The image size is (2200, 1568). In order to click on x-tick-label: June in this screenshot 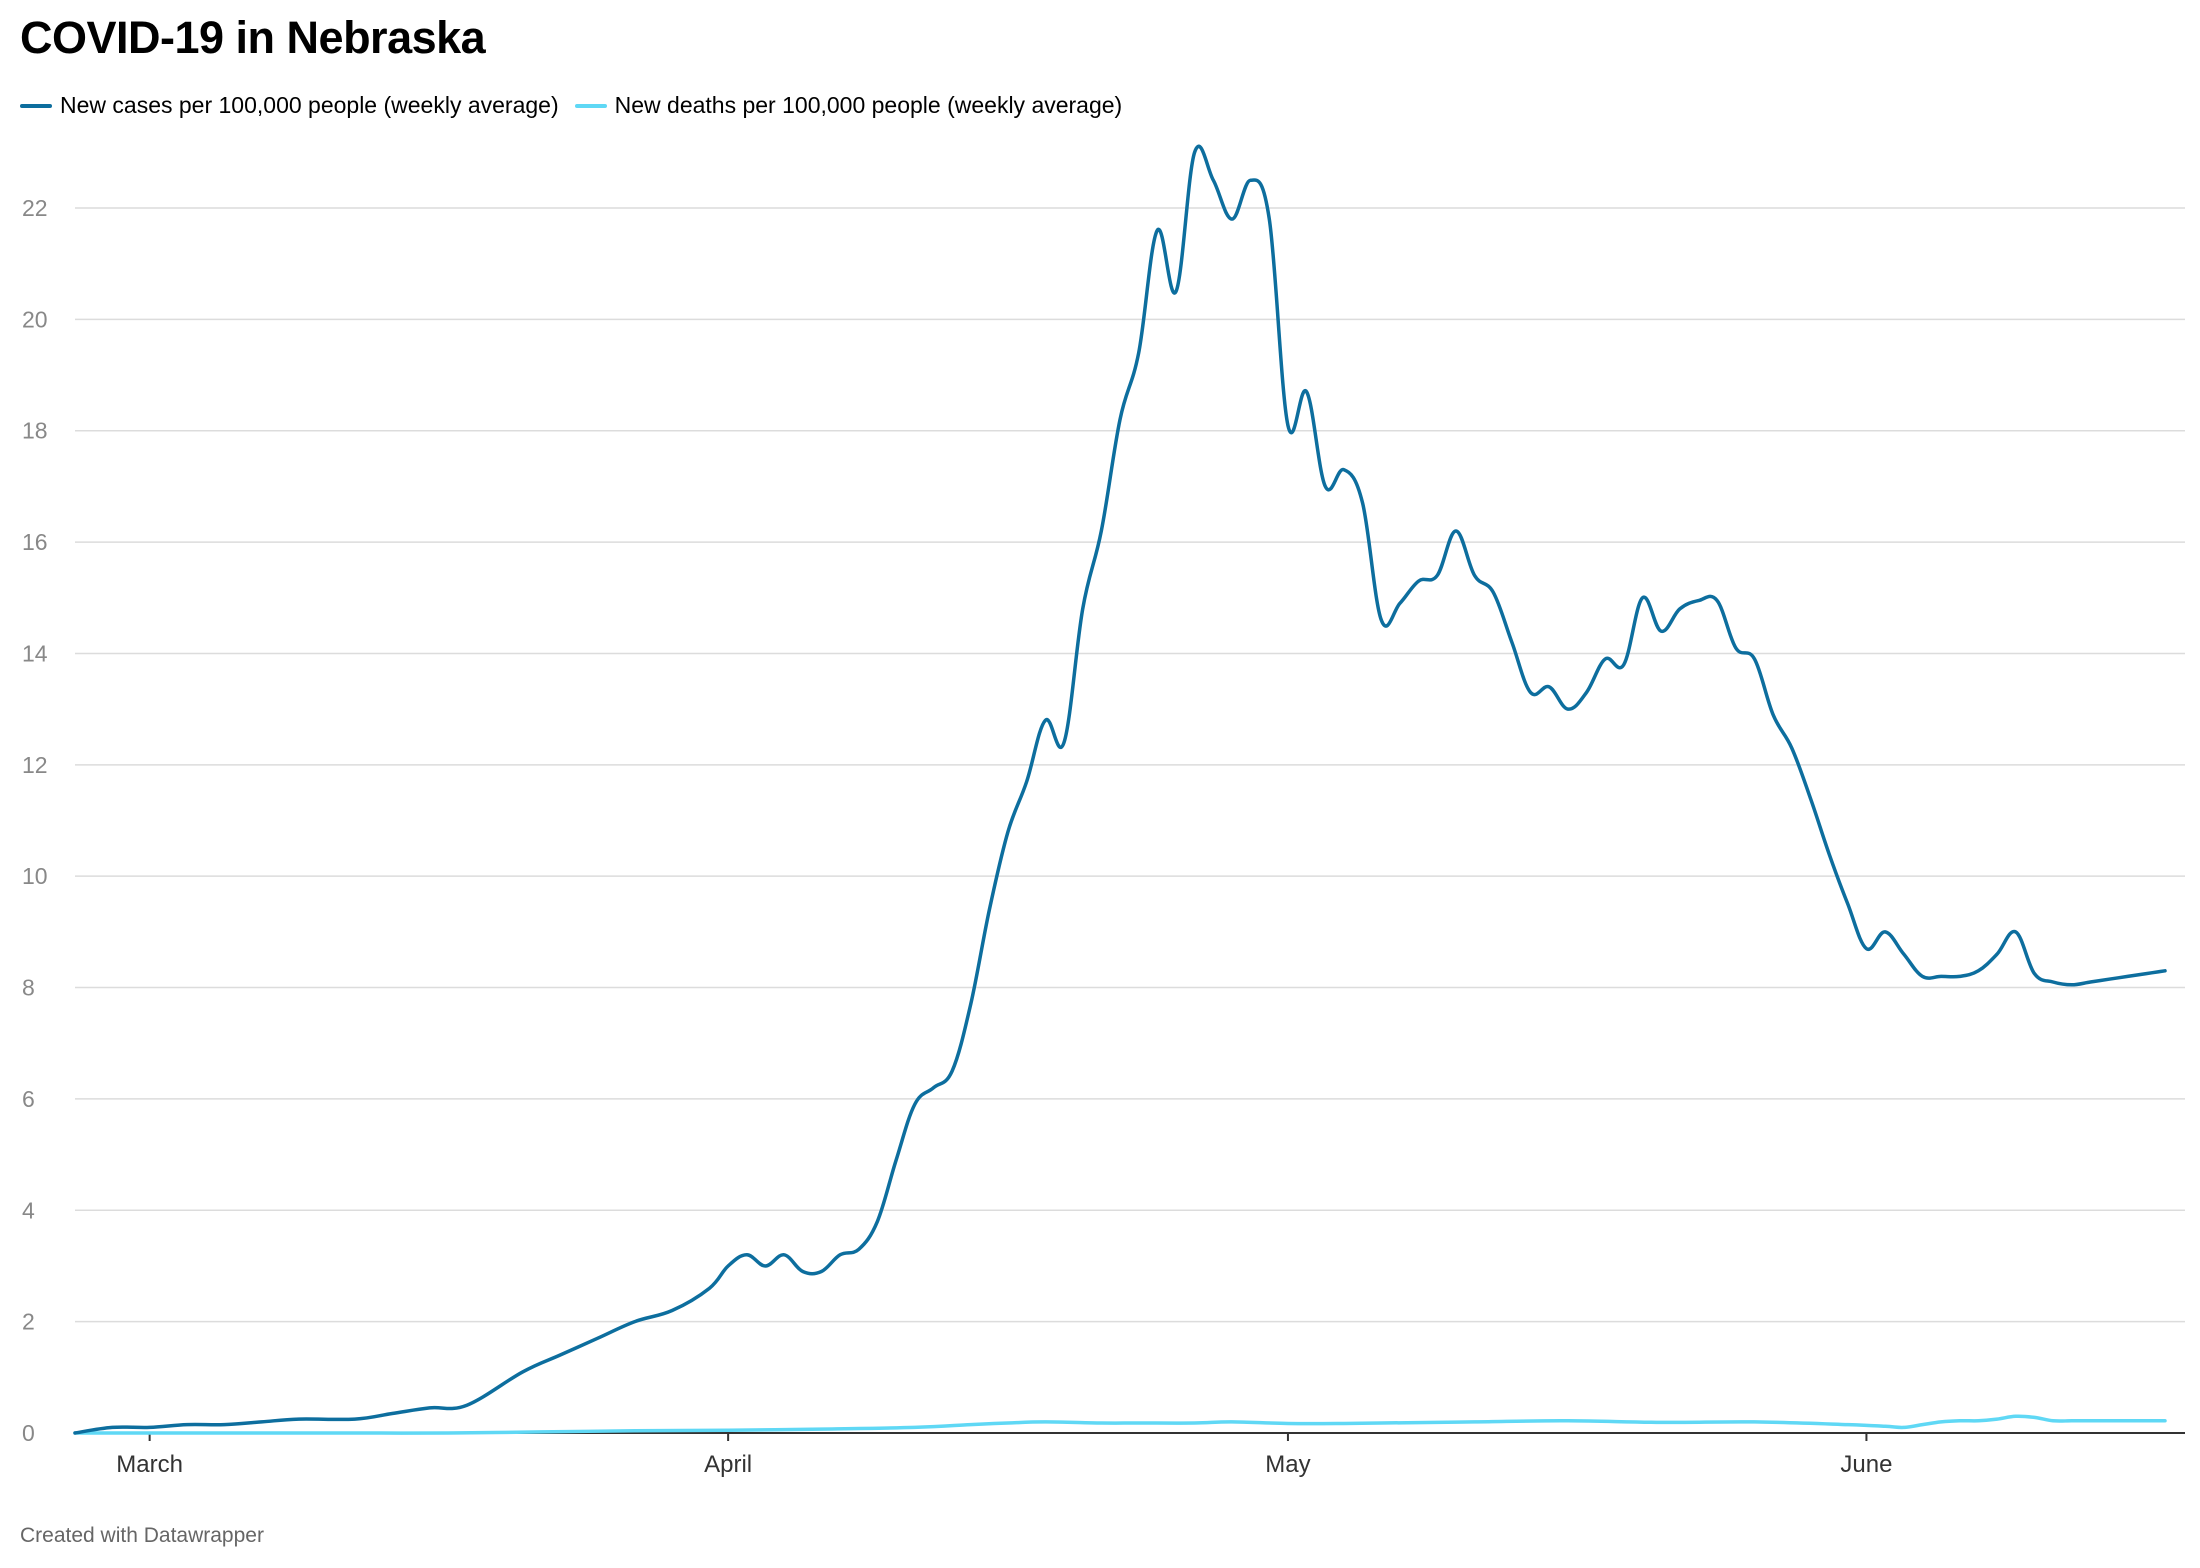, I will do `click(1866, 1464)`.